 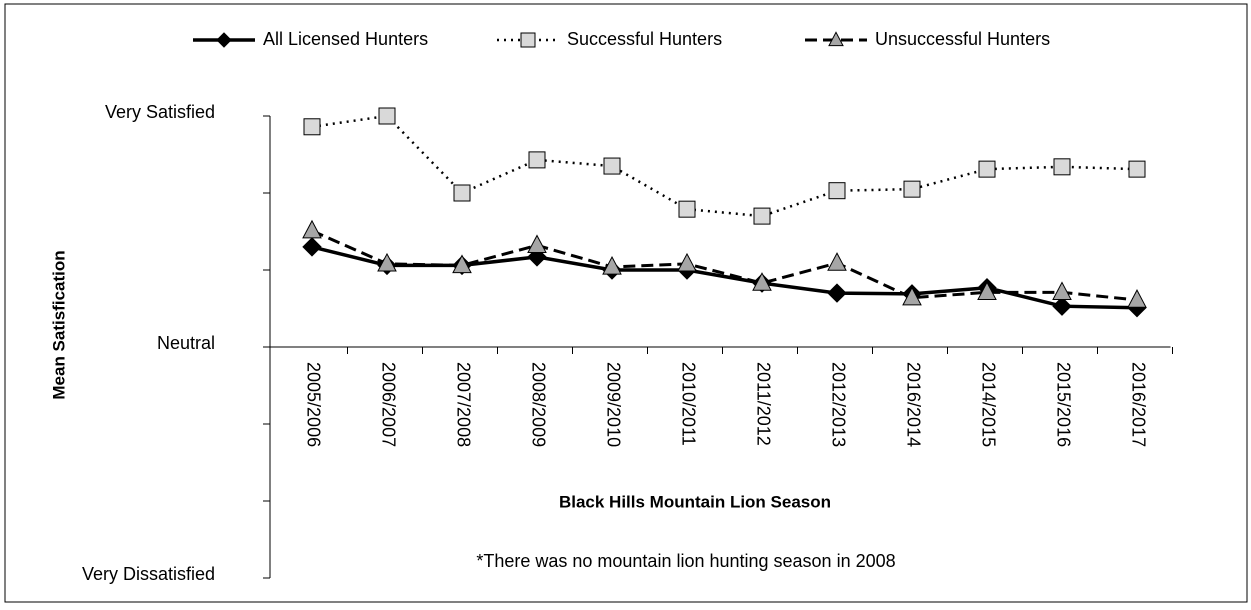 What do you see at coordinates (644, 39) in the screenshot?
I see `legend-label: Successful Hunters` at bounding box center [644, 39].